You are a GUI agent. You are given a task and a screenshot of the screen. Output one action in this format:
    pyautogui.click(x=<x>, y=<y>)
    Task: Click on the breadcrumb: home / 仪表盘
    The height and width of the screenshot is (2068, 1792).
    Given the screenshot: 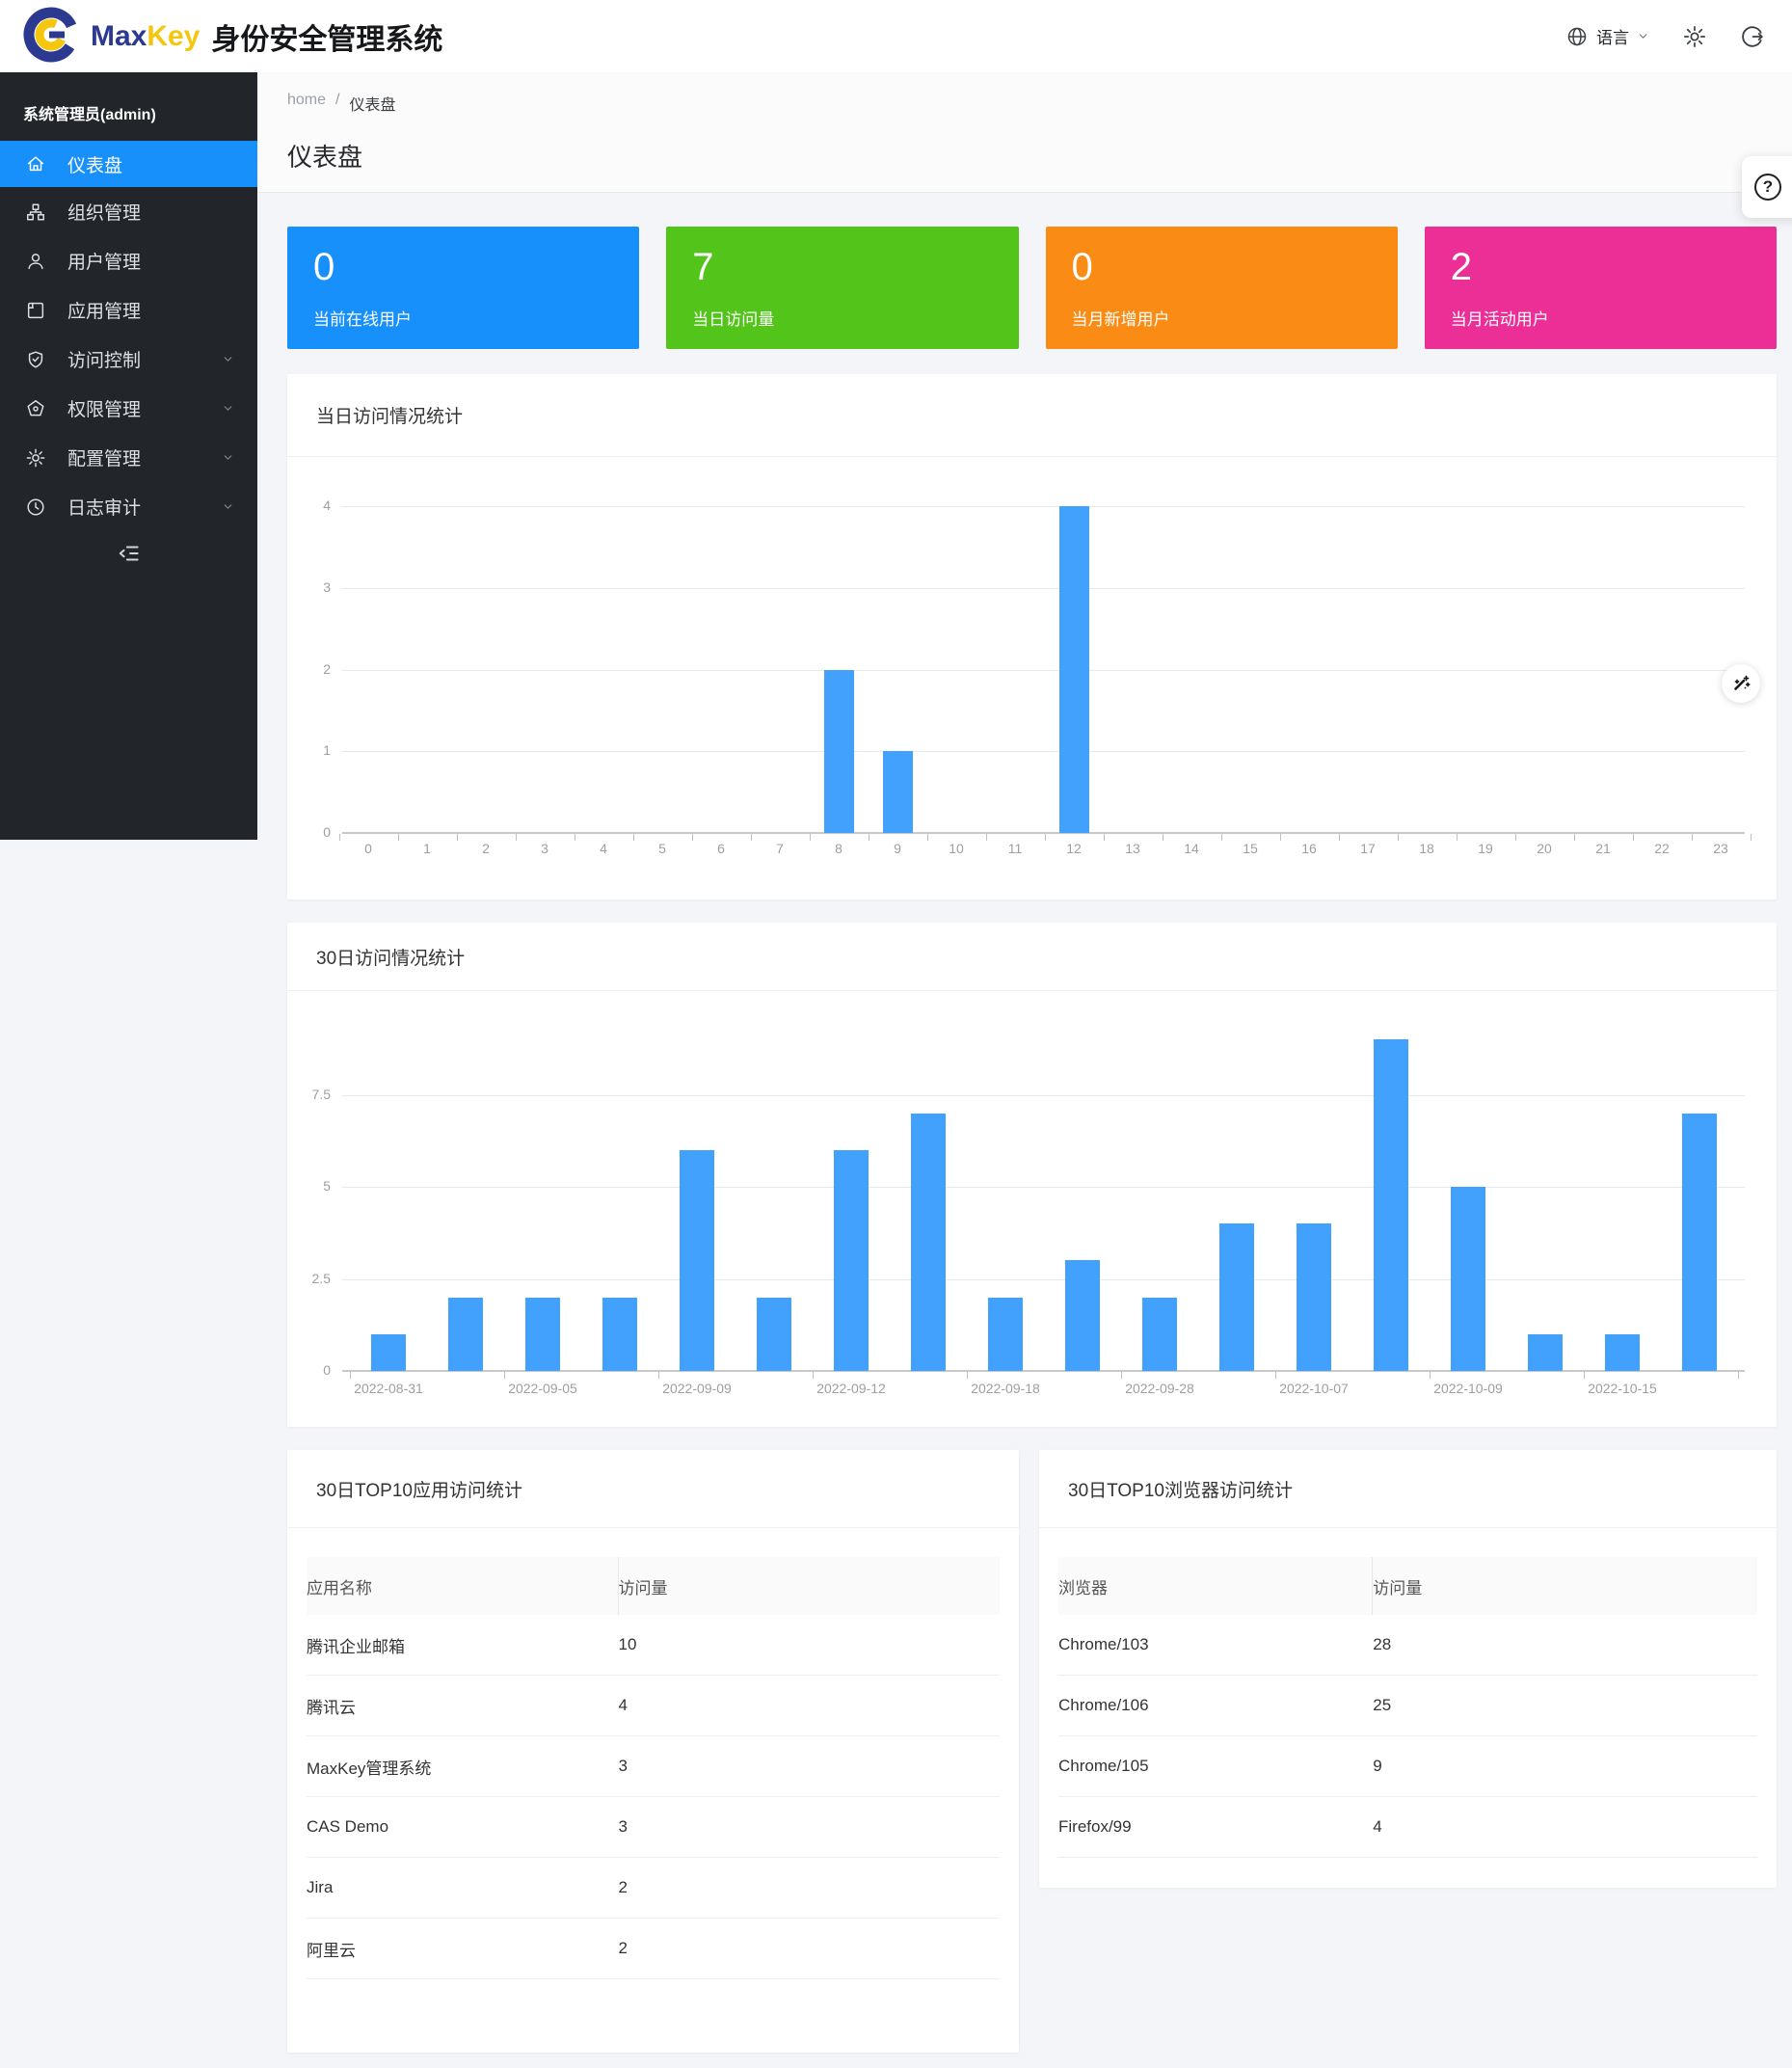 What is the action you would take?
    pyautogui.click(x=1024, y=93)
    